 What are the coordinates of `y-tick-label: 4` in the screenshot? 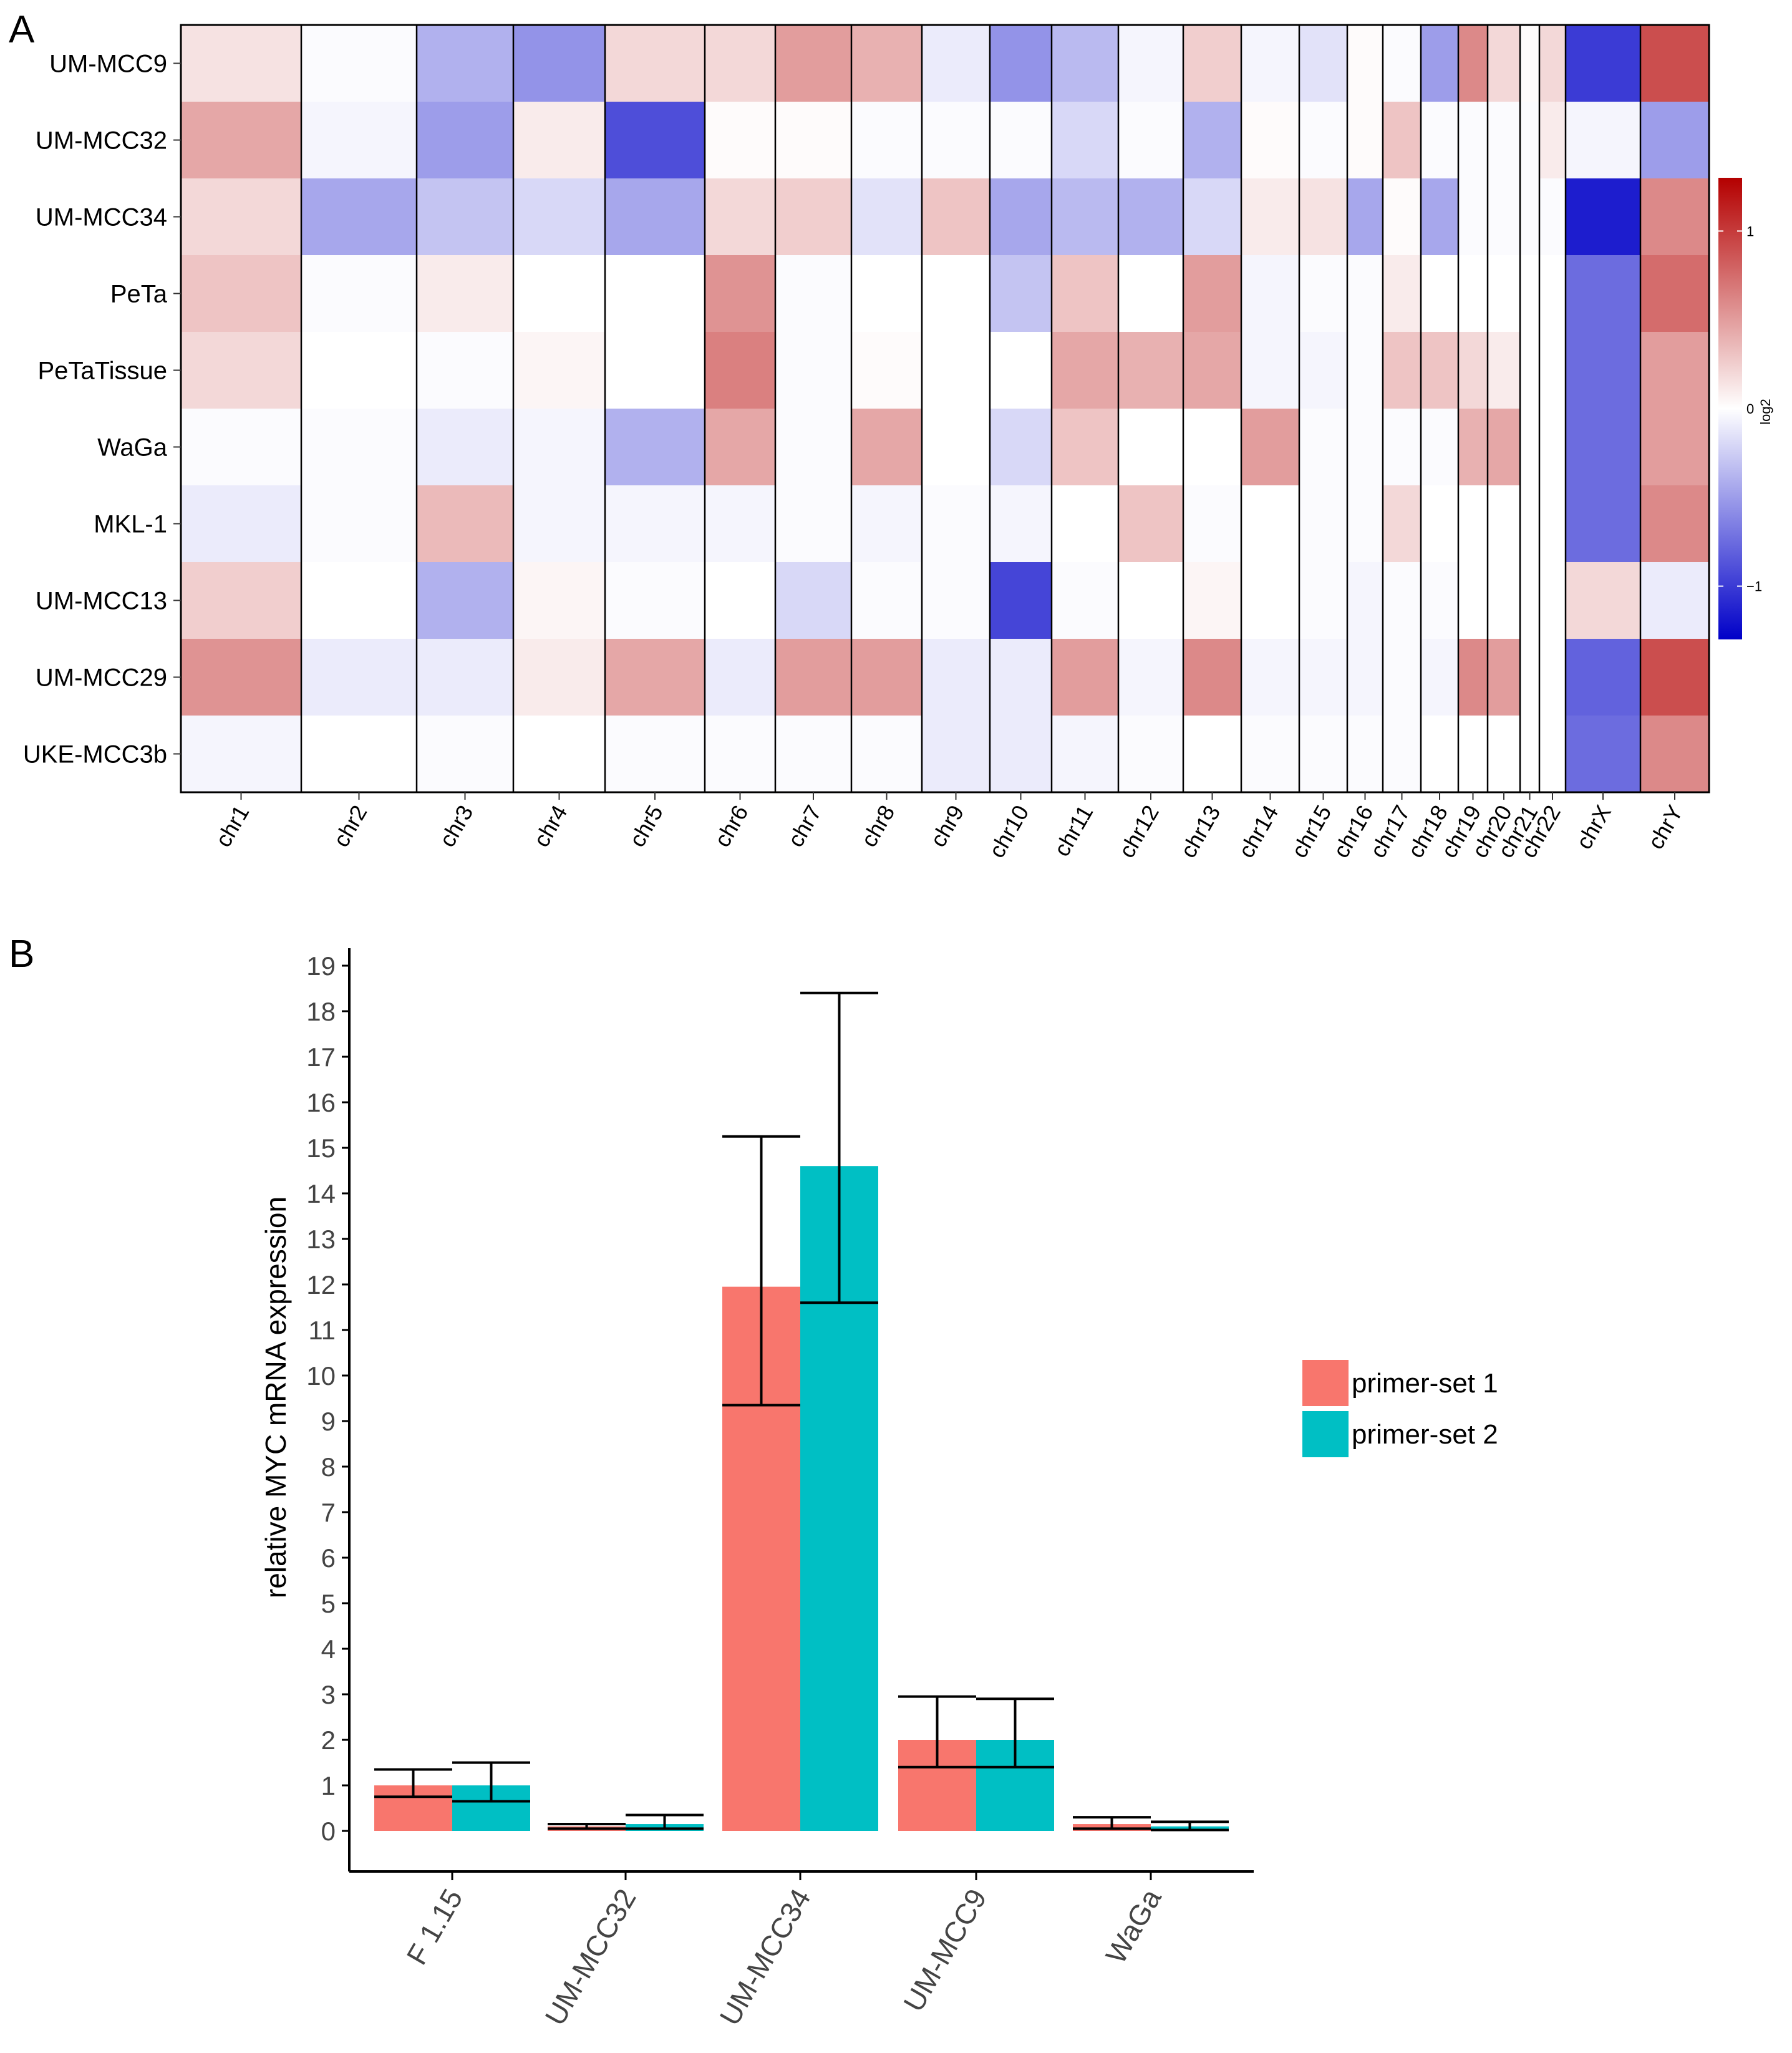 It's located at (328, 1649).